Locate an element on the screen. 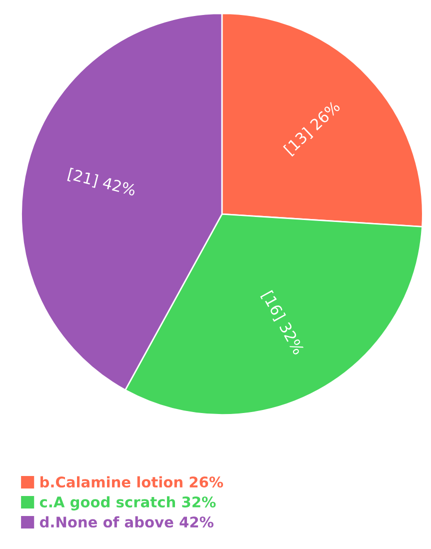 Image resolution: width=431 pixels, height=549 pixels. legend-label: c.A good scratch 32% is located at coordinates (128, 503).